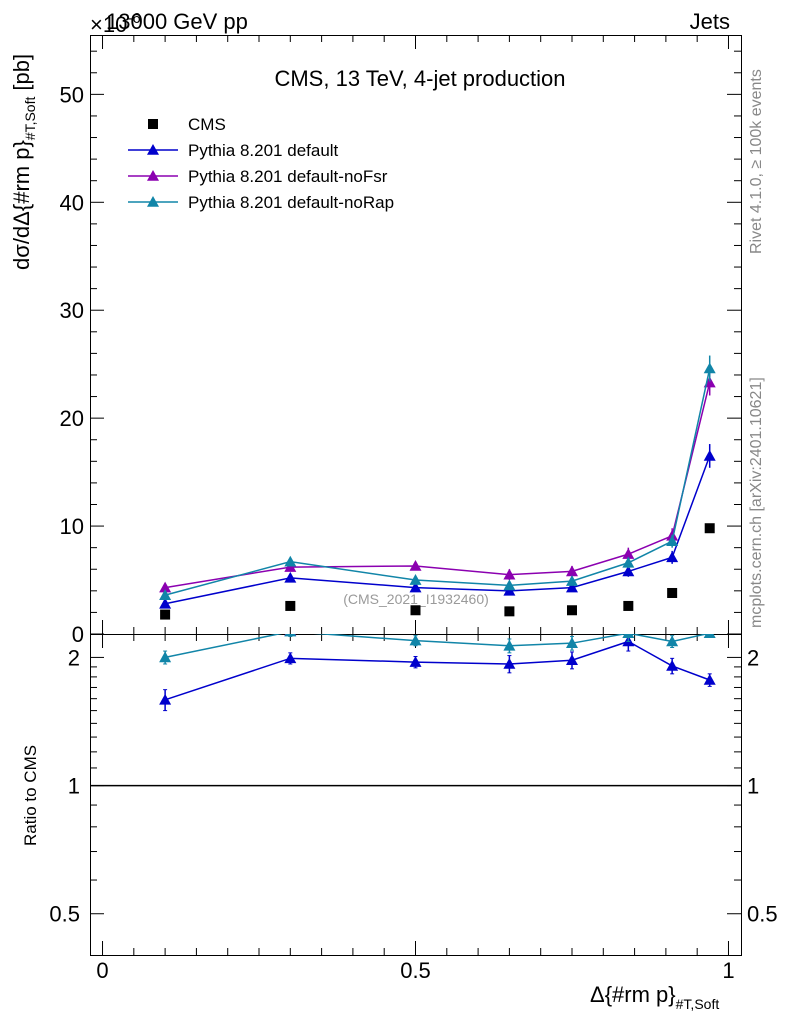  What do you see at coordinates (710, 21) in the screenshot?
I see `header-right-label: Jets` at bounding box center [710, 21].